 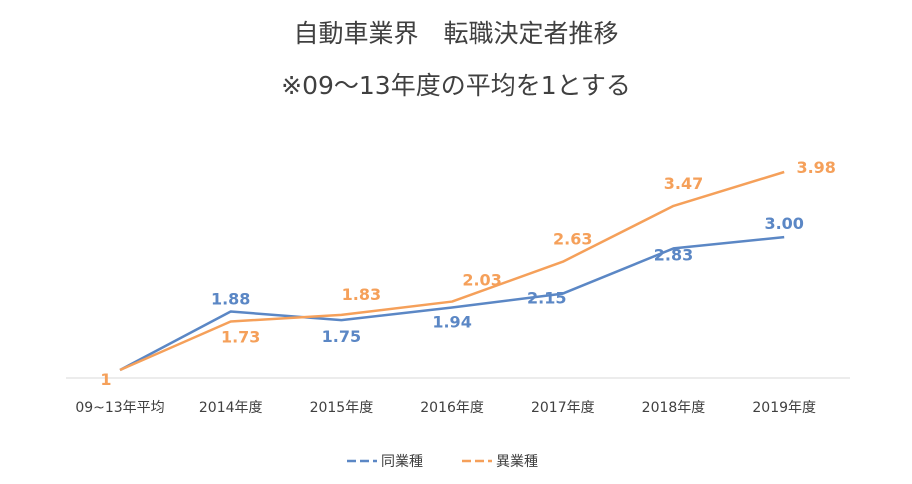 What do you see at coordinates (783, 223) in the screenshot?
I see `data-label: 3.00` at bounding box center [783, 223].